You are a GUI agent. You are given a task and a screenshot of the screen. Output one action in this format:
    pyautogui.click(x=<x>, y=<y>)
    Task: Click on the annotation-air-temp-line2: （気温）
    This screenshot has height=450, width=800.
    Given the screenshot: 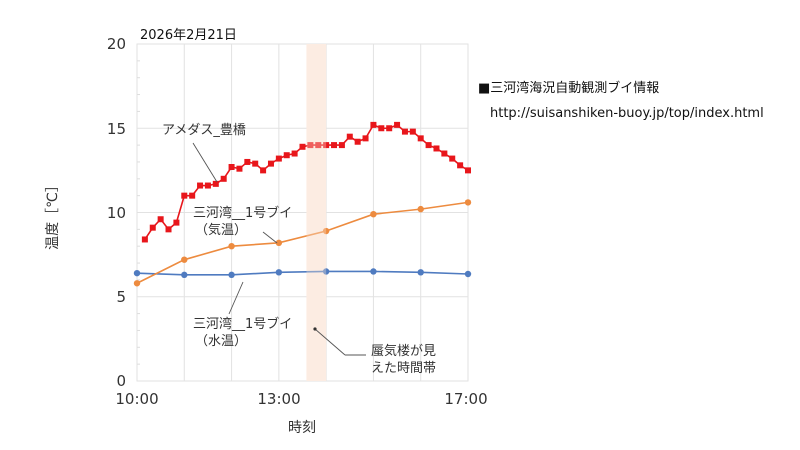 What is the action you would take?
    pyautogui.click(x=221, y=230)
    